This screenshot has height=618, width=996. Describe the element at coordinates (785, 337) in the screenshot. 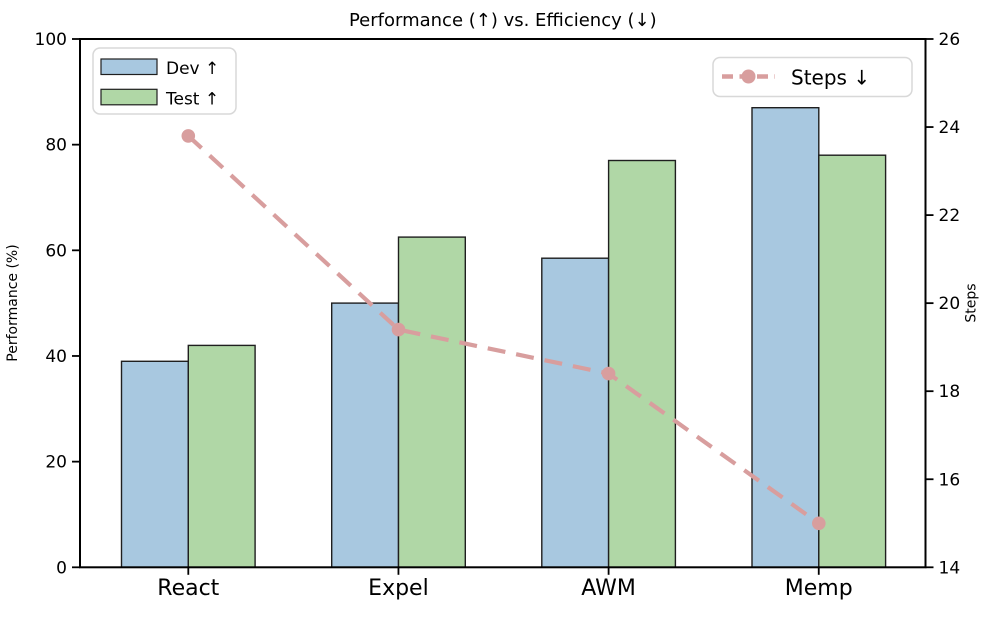

I see `dev-bar-memp` at that location.